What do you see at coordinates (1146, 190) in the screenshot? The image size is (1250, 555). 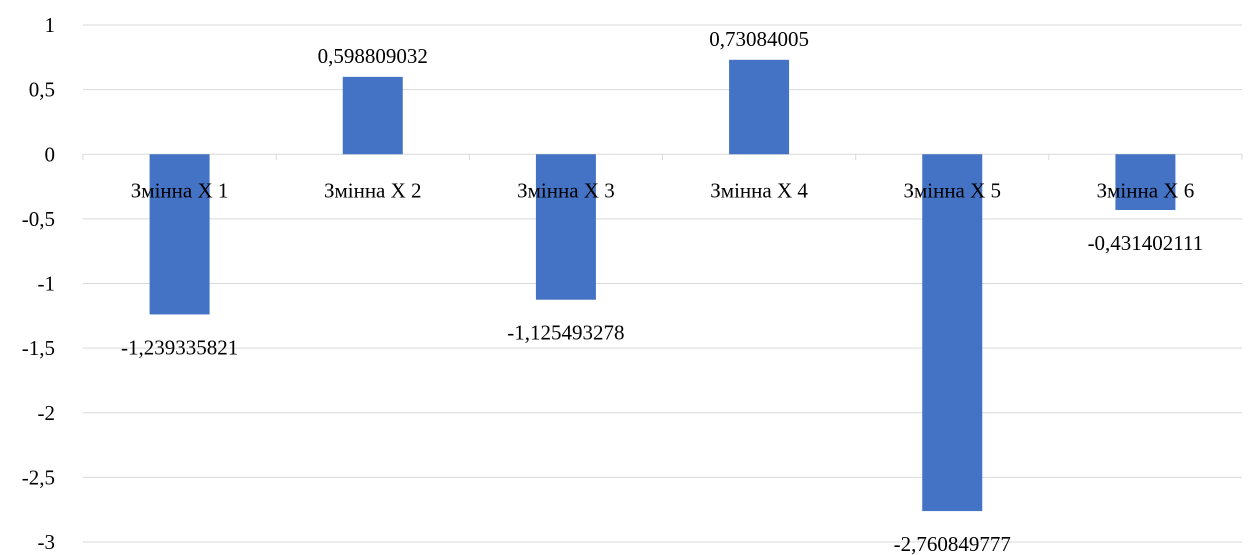 I see `category-label: Змінна Х 6` at bounding box center [1146, 190].